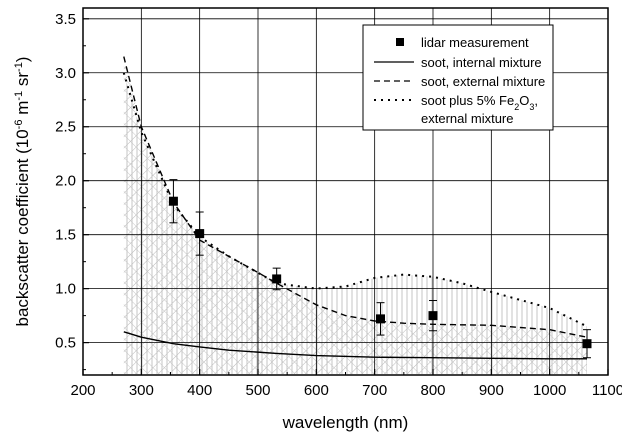 The width and height of the screenshot is (622, 434). I want to click on y-tick-label-0.5: 0.5, so click(65, 343).